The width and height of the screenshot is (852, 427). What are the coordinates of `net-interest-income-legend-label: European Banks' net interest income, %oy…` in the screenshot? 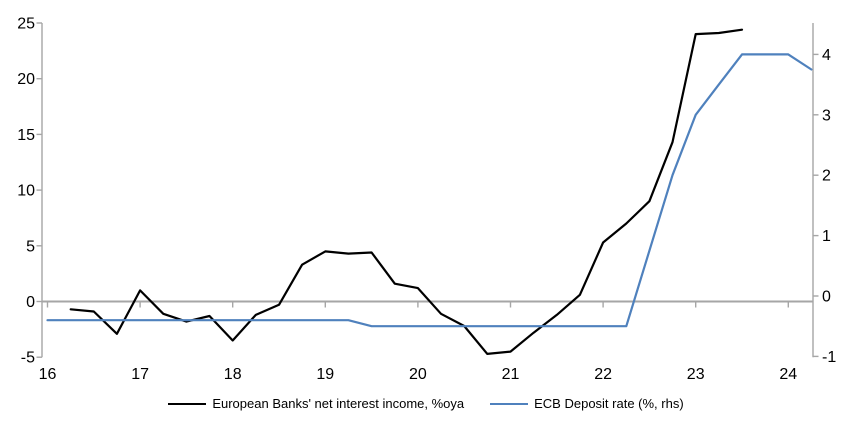 It's located at (338, 403).